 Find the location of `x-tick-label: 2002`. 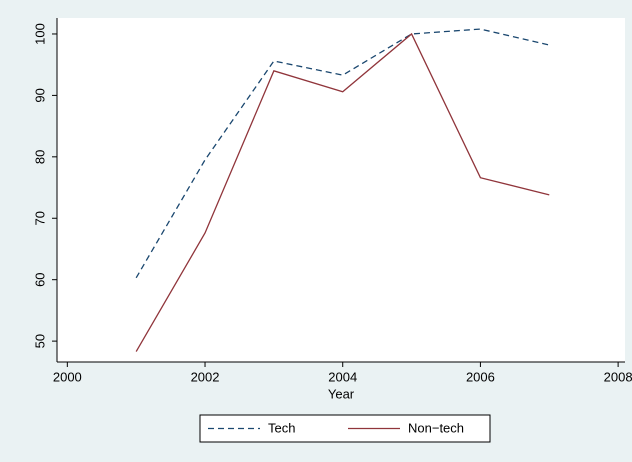

x-tick-label: 2002 is located at coordinates (205, 376).